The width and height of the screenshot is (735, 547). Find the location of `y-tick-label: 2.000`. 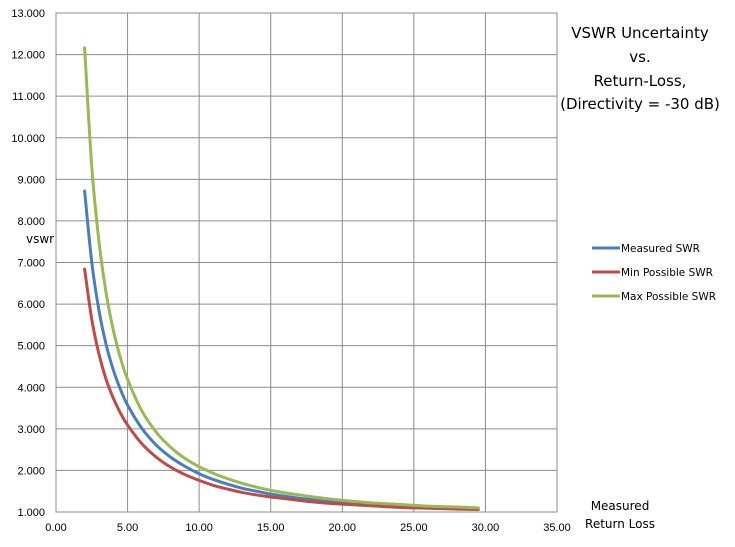

y-tick-label: 2.000 is located at coordinates (31, 471).